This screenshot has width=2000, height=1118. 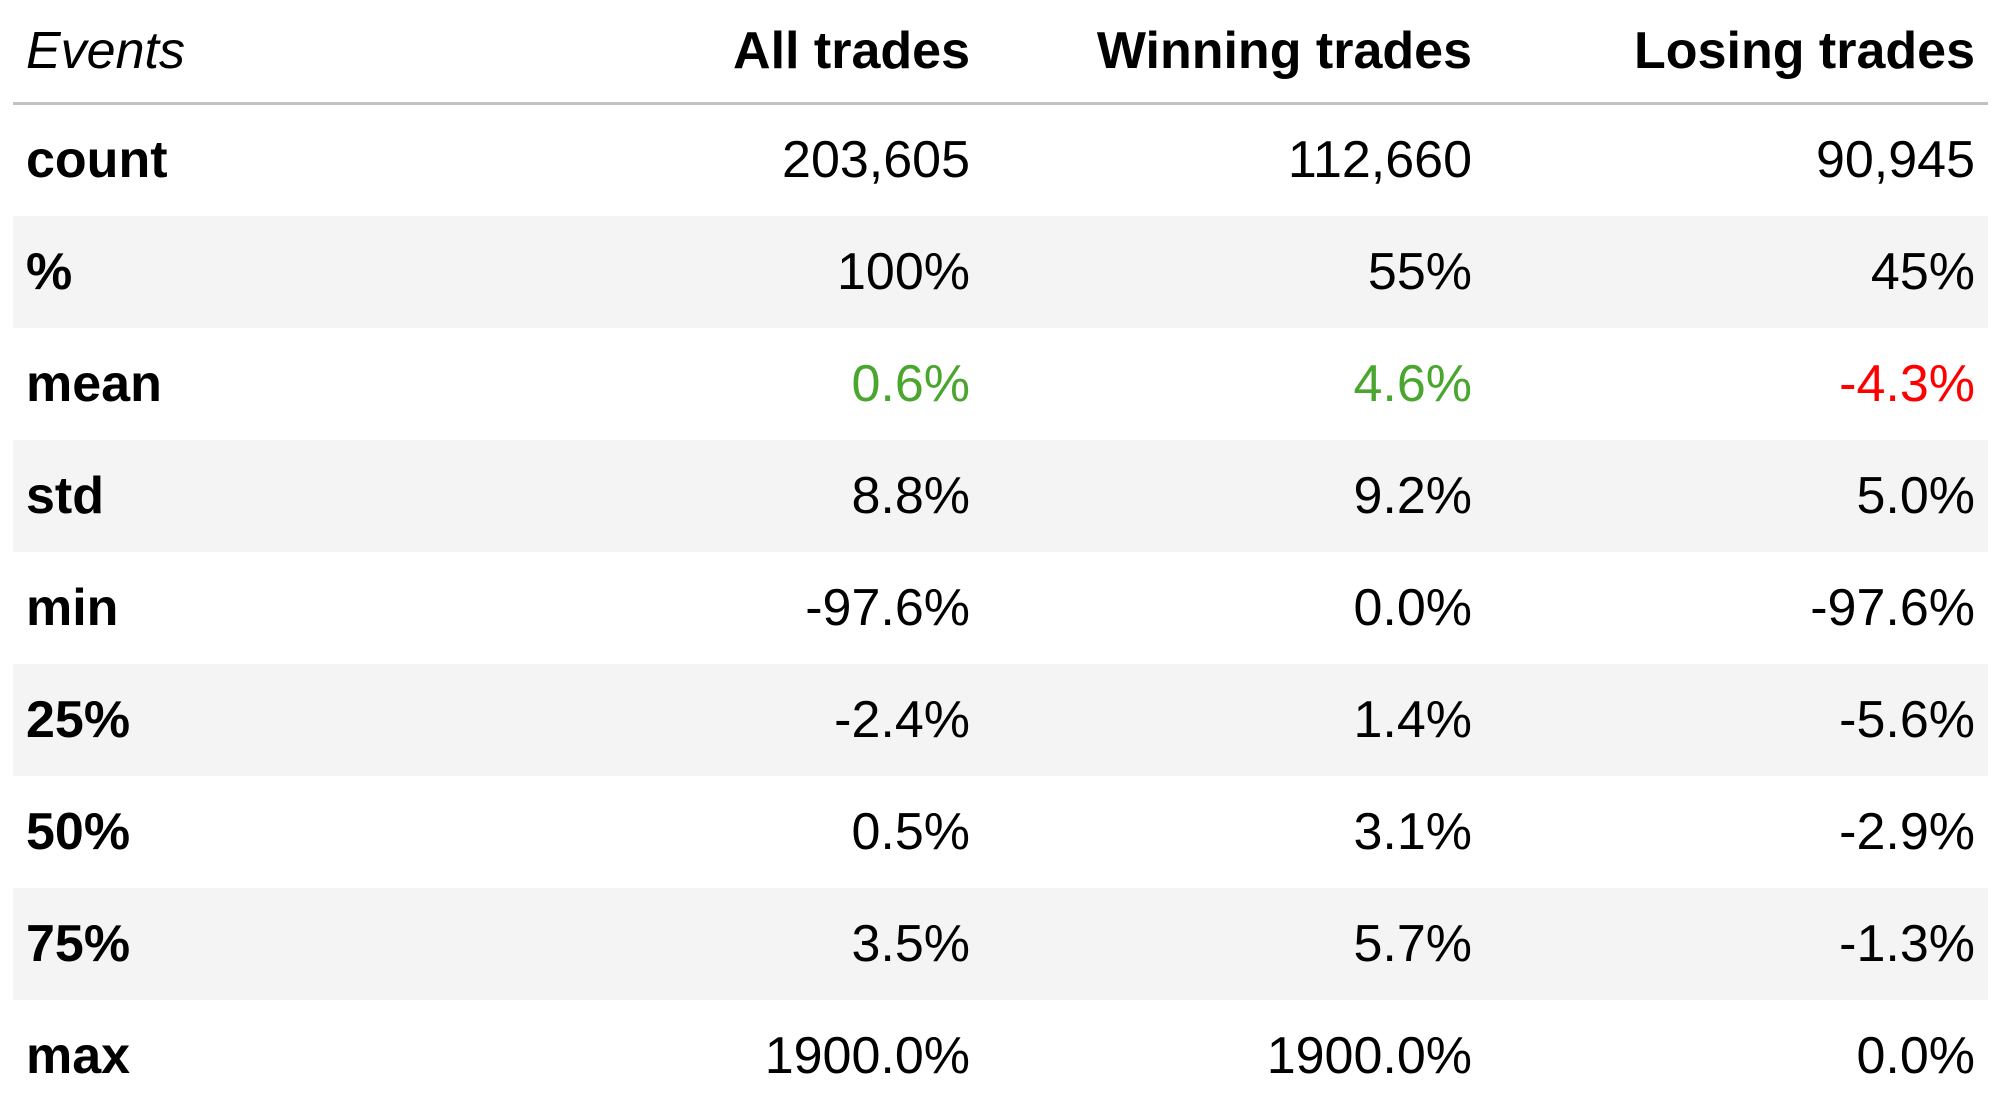 What do you see at coordinates (1907, 831) in the screenshot?
I see `cell-losing-trades: -2.9%` at bounding box center [1907, 831].